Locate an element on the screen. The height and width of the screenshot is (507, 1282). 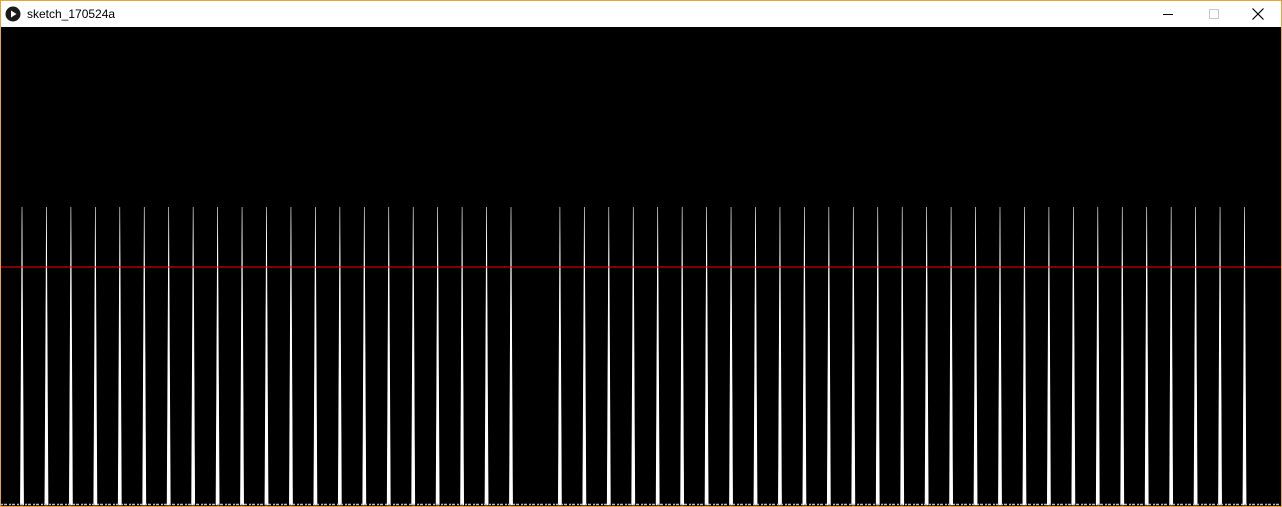
close-button is located at coordinates (1258, 14).